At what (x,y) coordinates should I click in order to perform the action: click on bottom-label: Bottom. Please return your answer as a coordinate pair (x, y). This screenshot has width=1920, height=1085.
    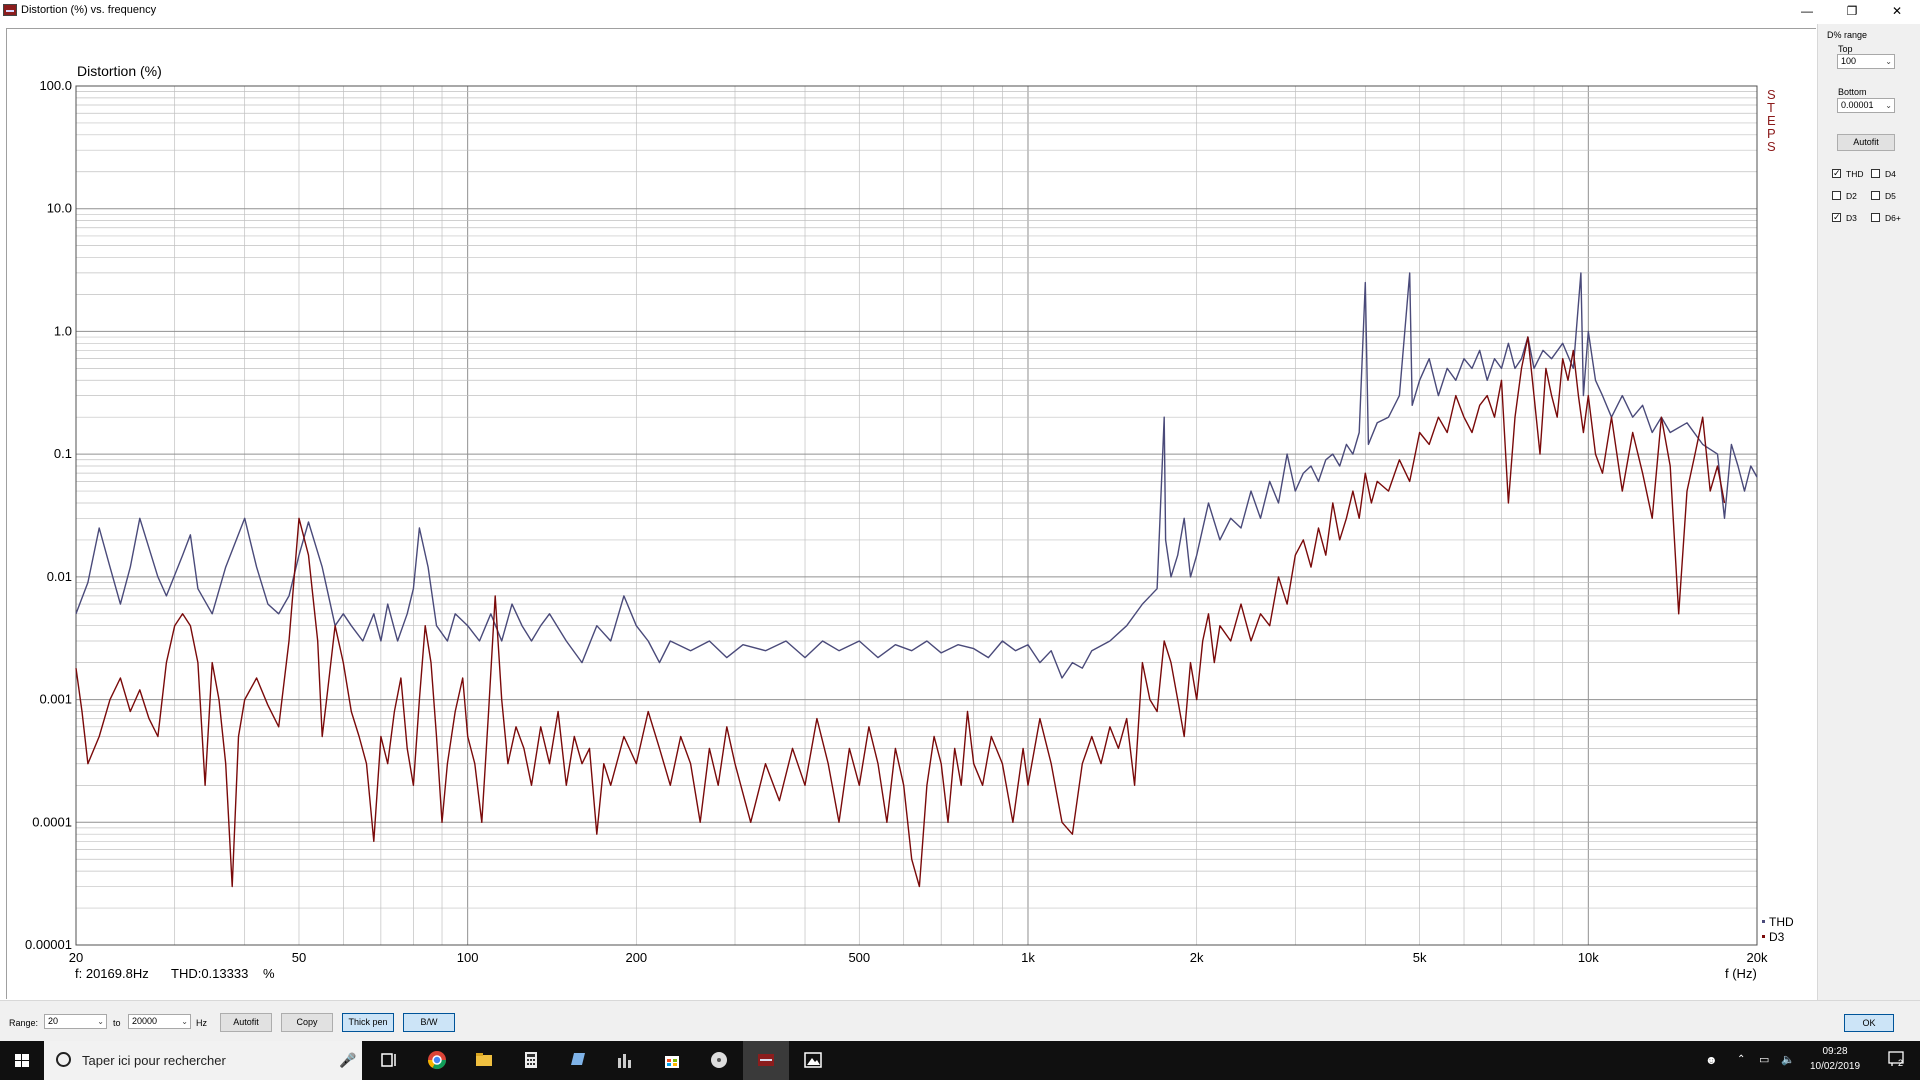
    Looking at the image, I should click on (1852, 92).